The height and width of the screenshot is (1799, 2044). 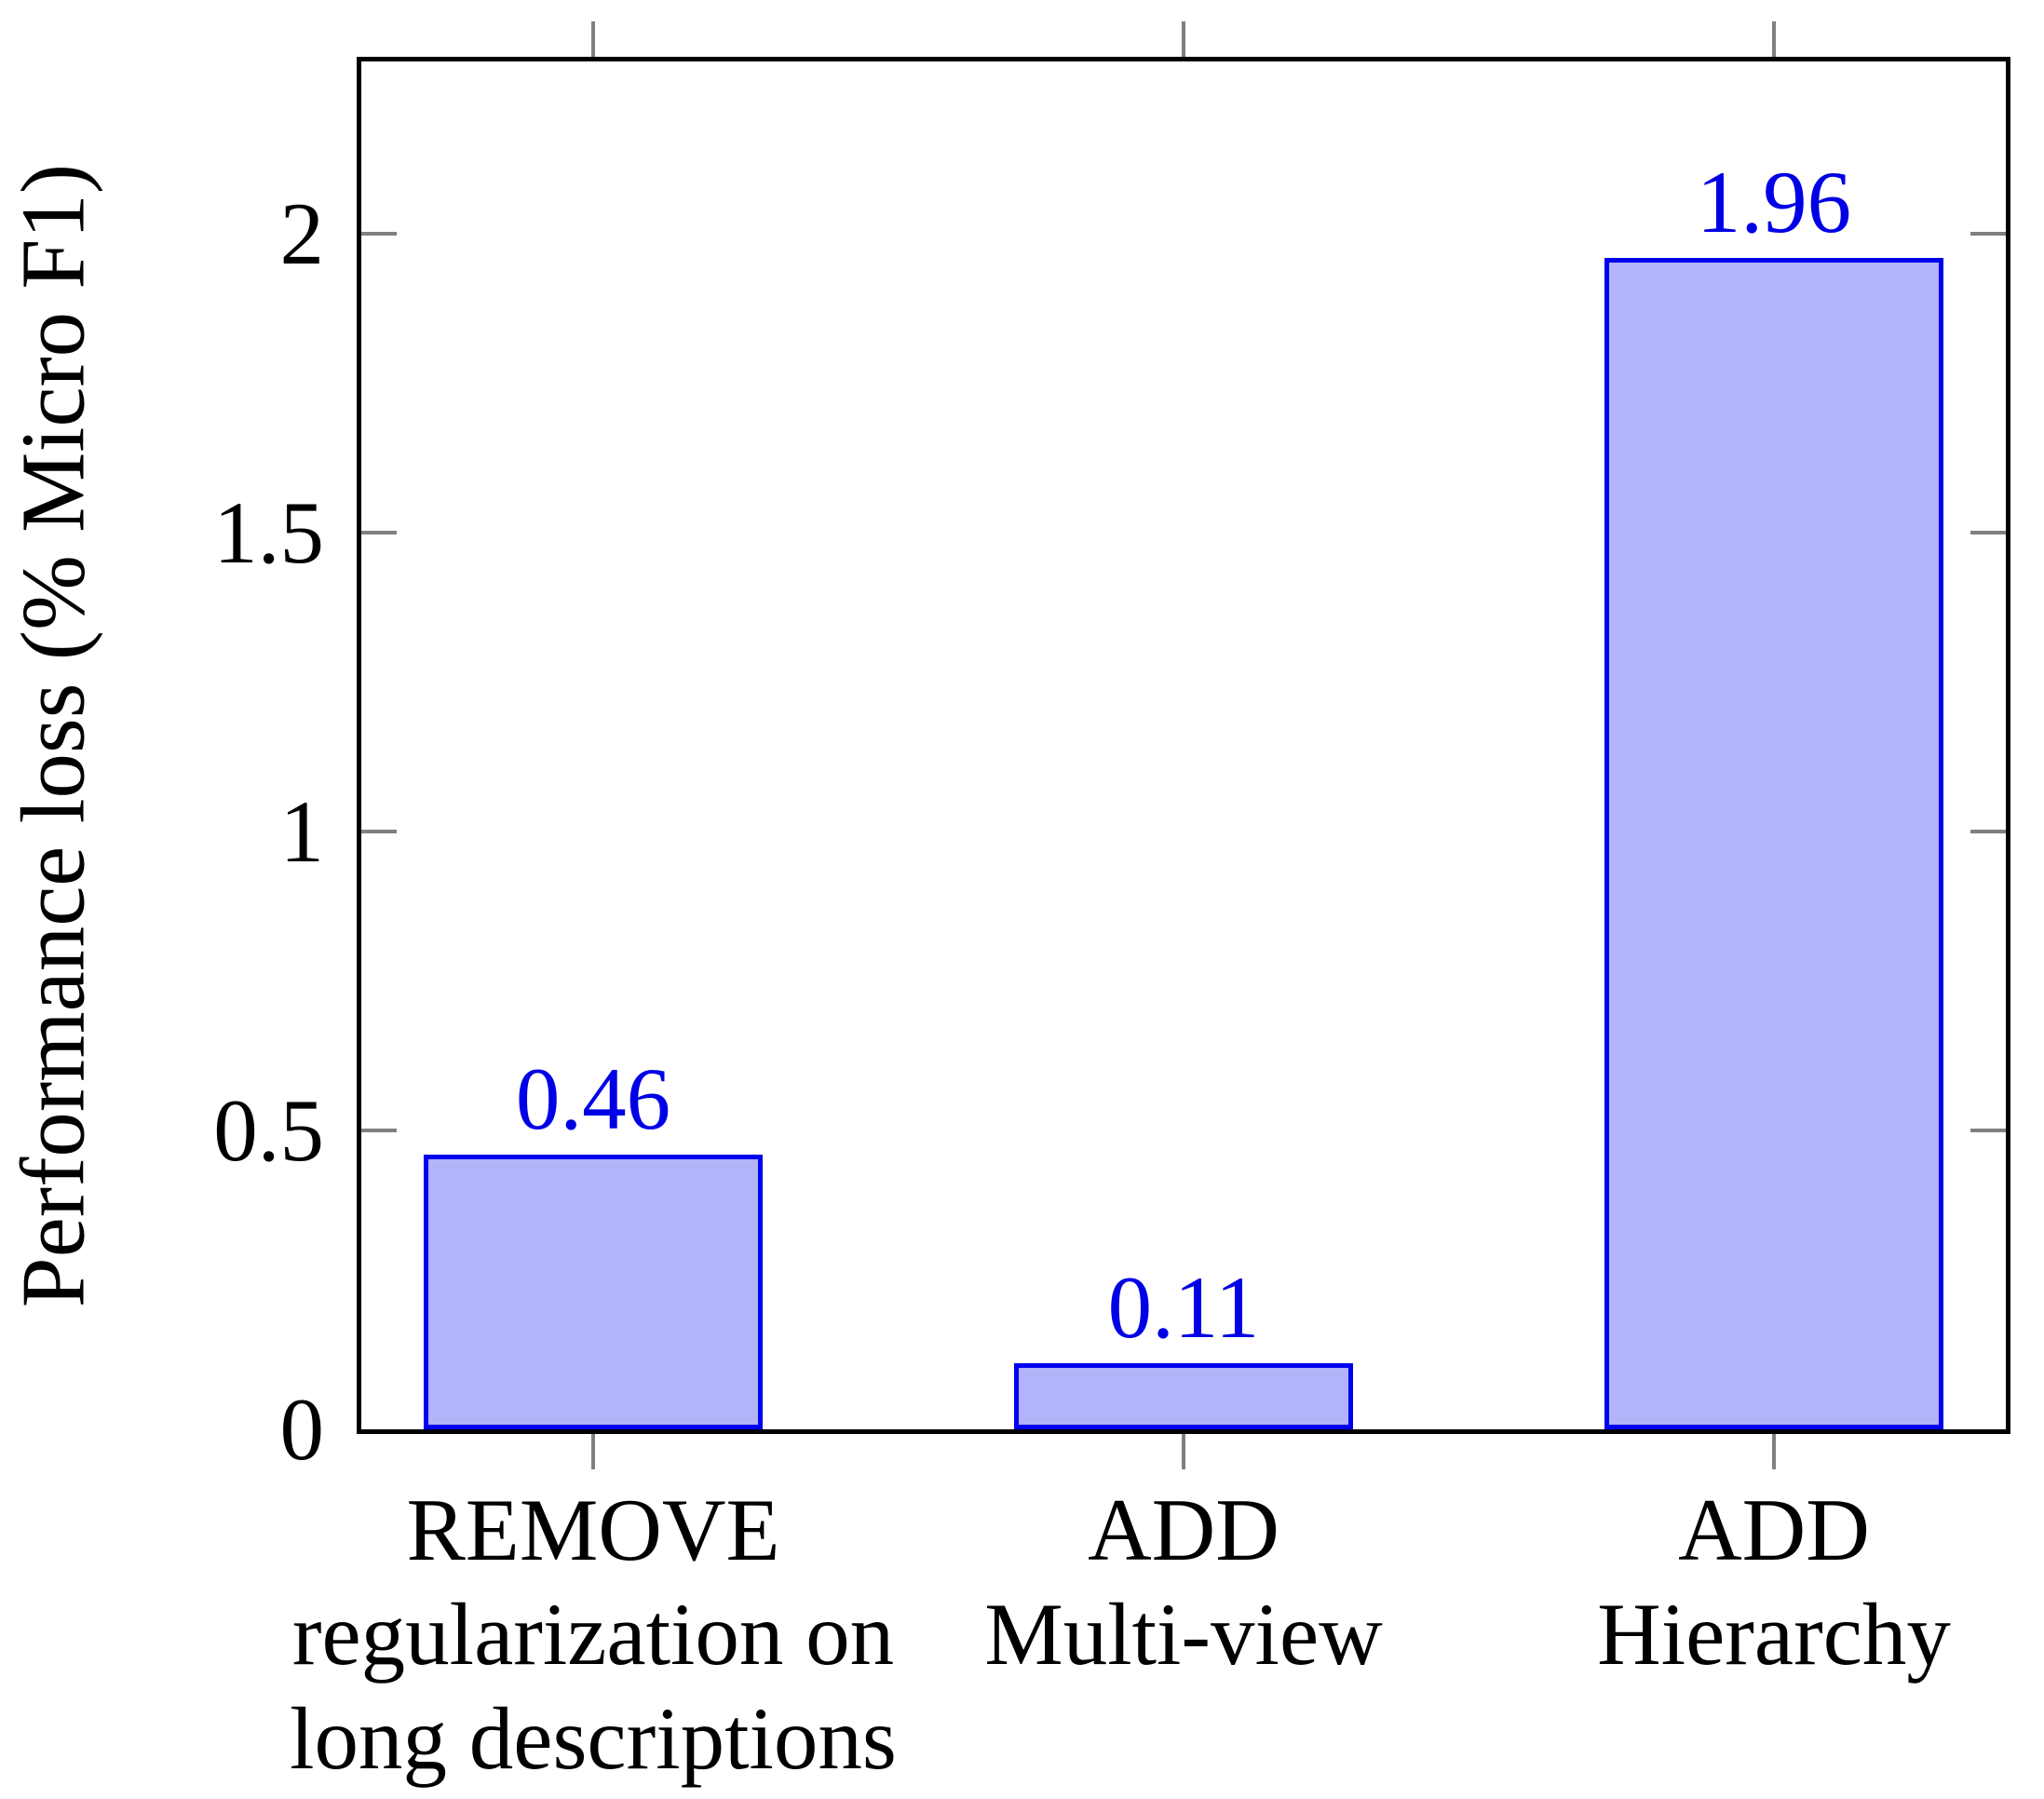 I want to click on x-category-label: ADD Multi-view, so click(x=1183, y=1582).